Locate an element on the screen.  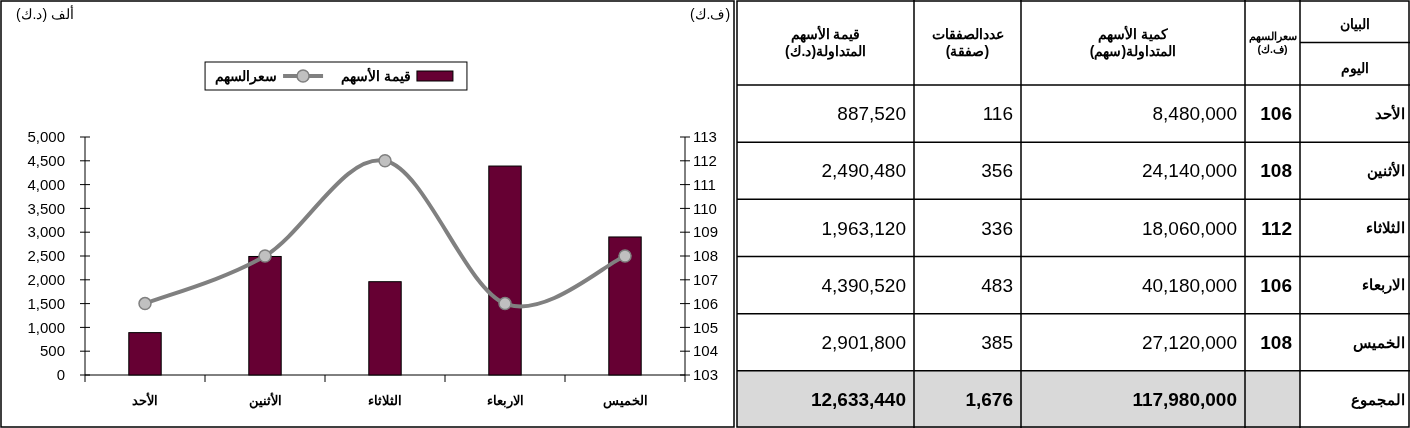
y2-tick-label: 111 is located at coordinates (704, 184).